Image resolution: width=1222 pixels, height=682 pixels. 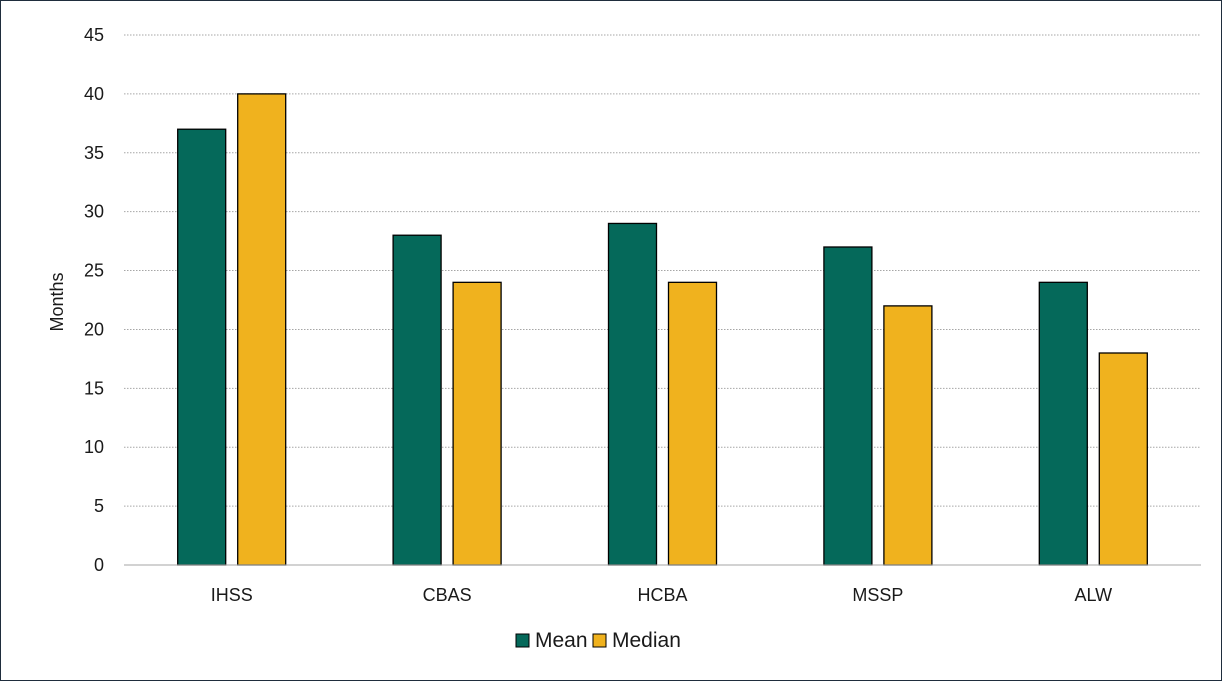 I want to click on y-tick-label: 40, so click(x=94, y=94).